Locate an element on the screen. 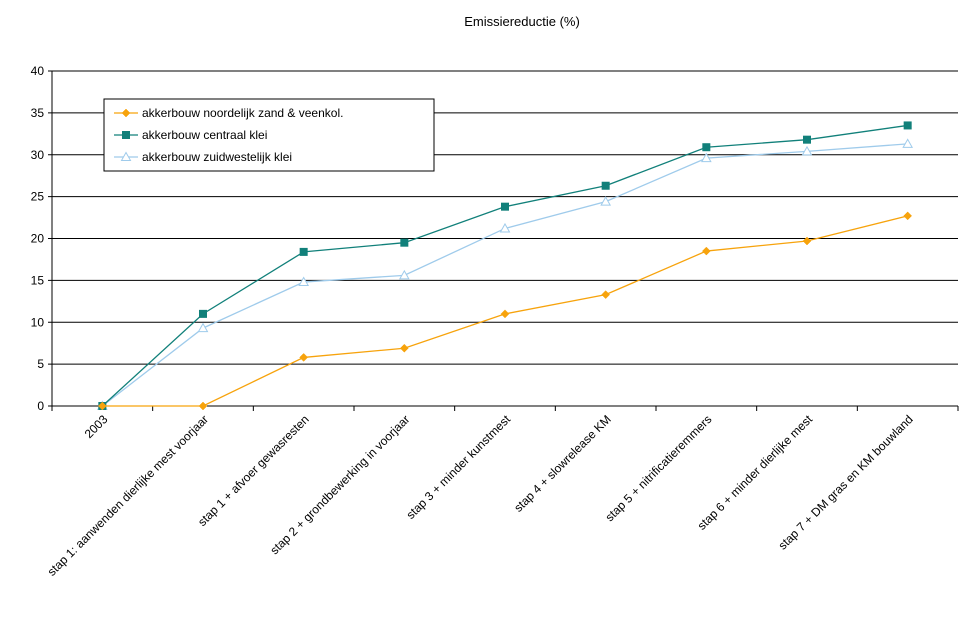 Image resolution: width=975 pixels, height=617 pixels. legend-box is located at coordinates (269, 135).